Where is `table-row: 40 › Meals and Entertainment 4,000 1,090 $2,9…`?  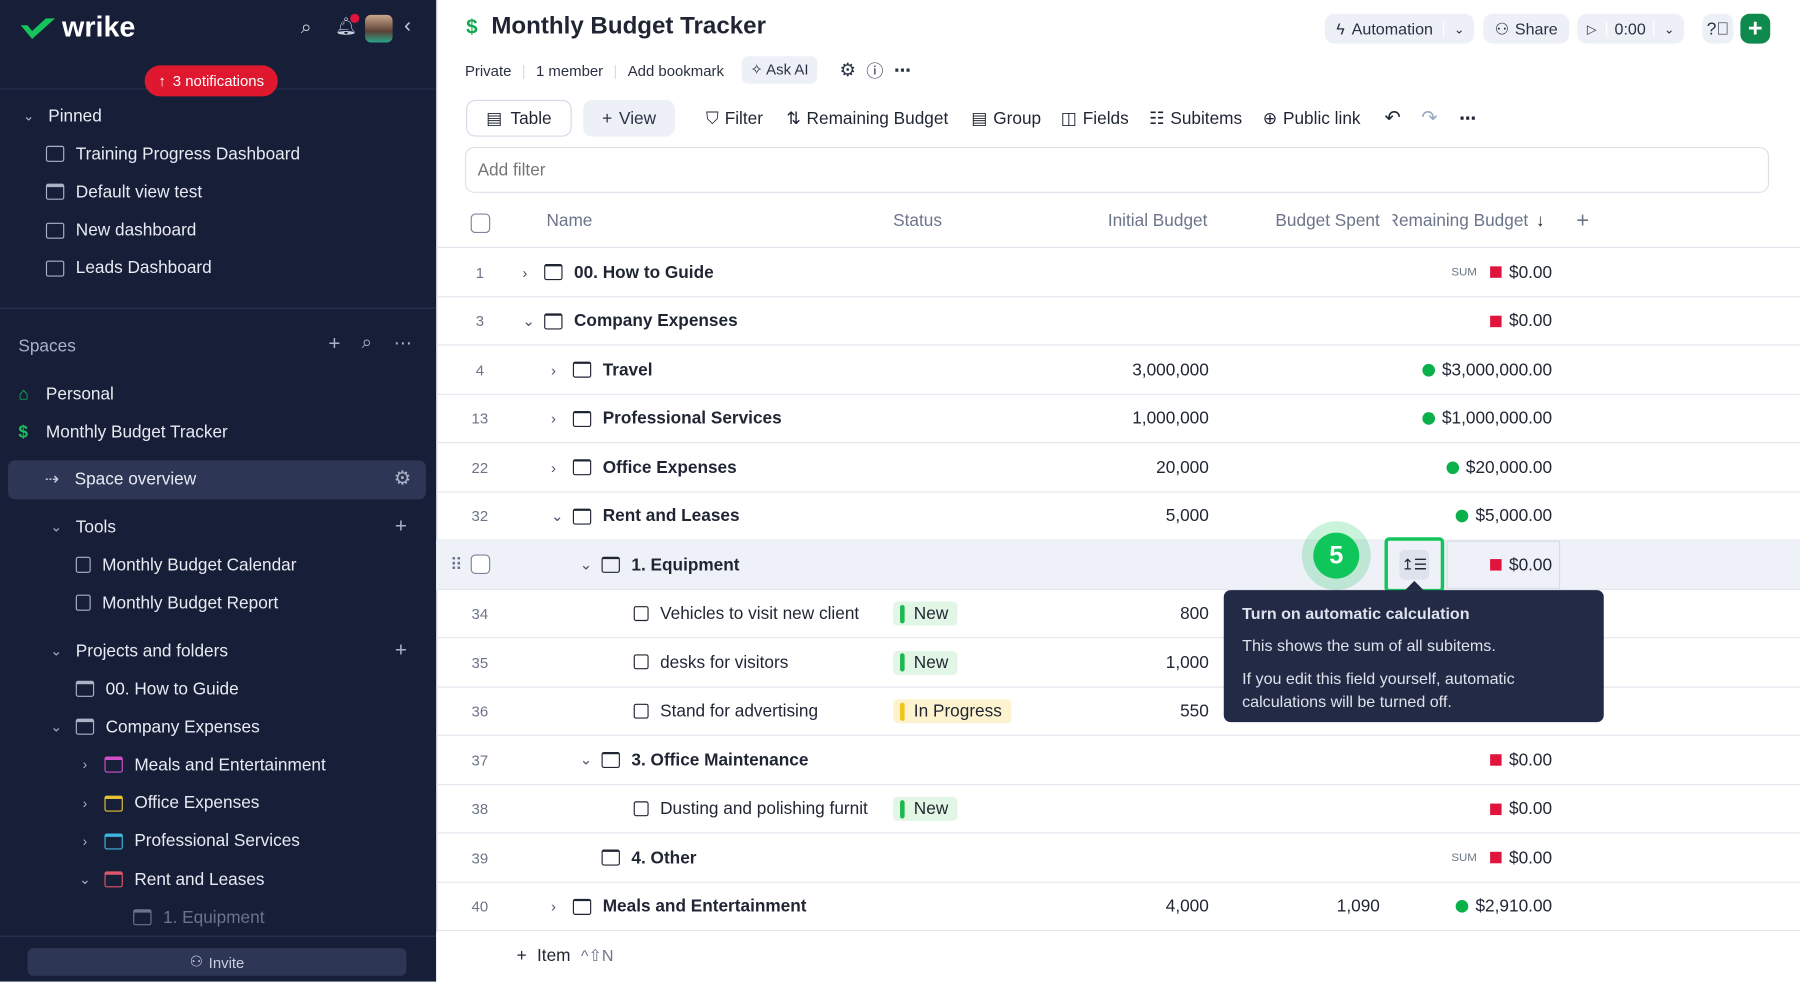
table-row: 40 › Meals and Entertainment 4,000 1,090 $2,9… is located at coordinates (1118, 907).